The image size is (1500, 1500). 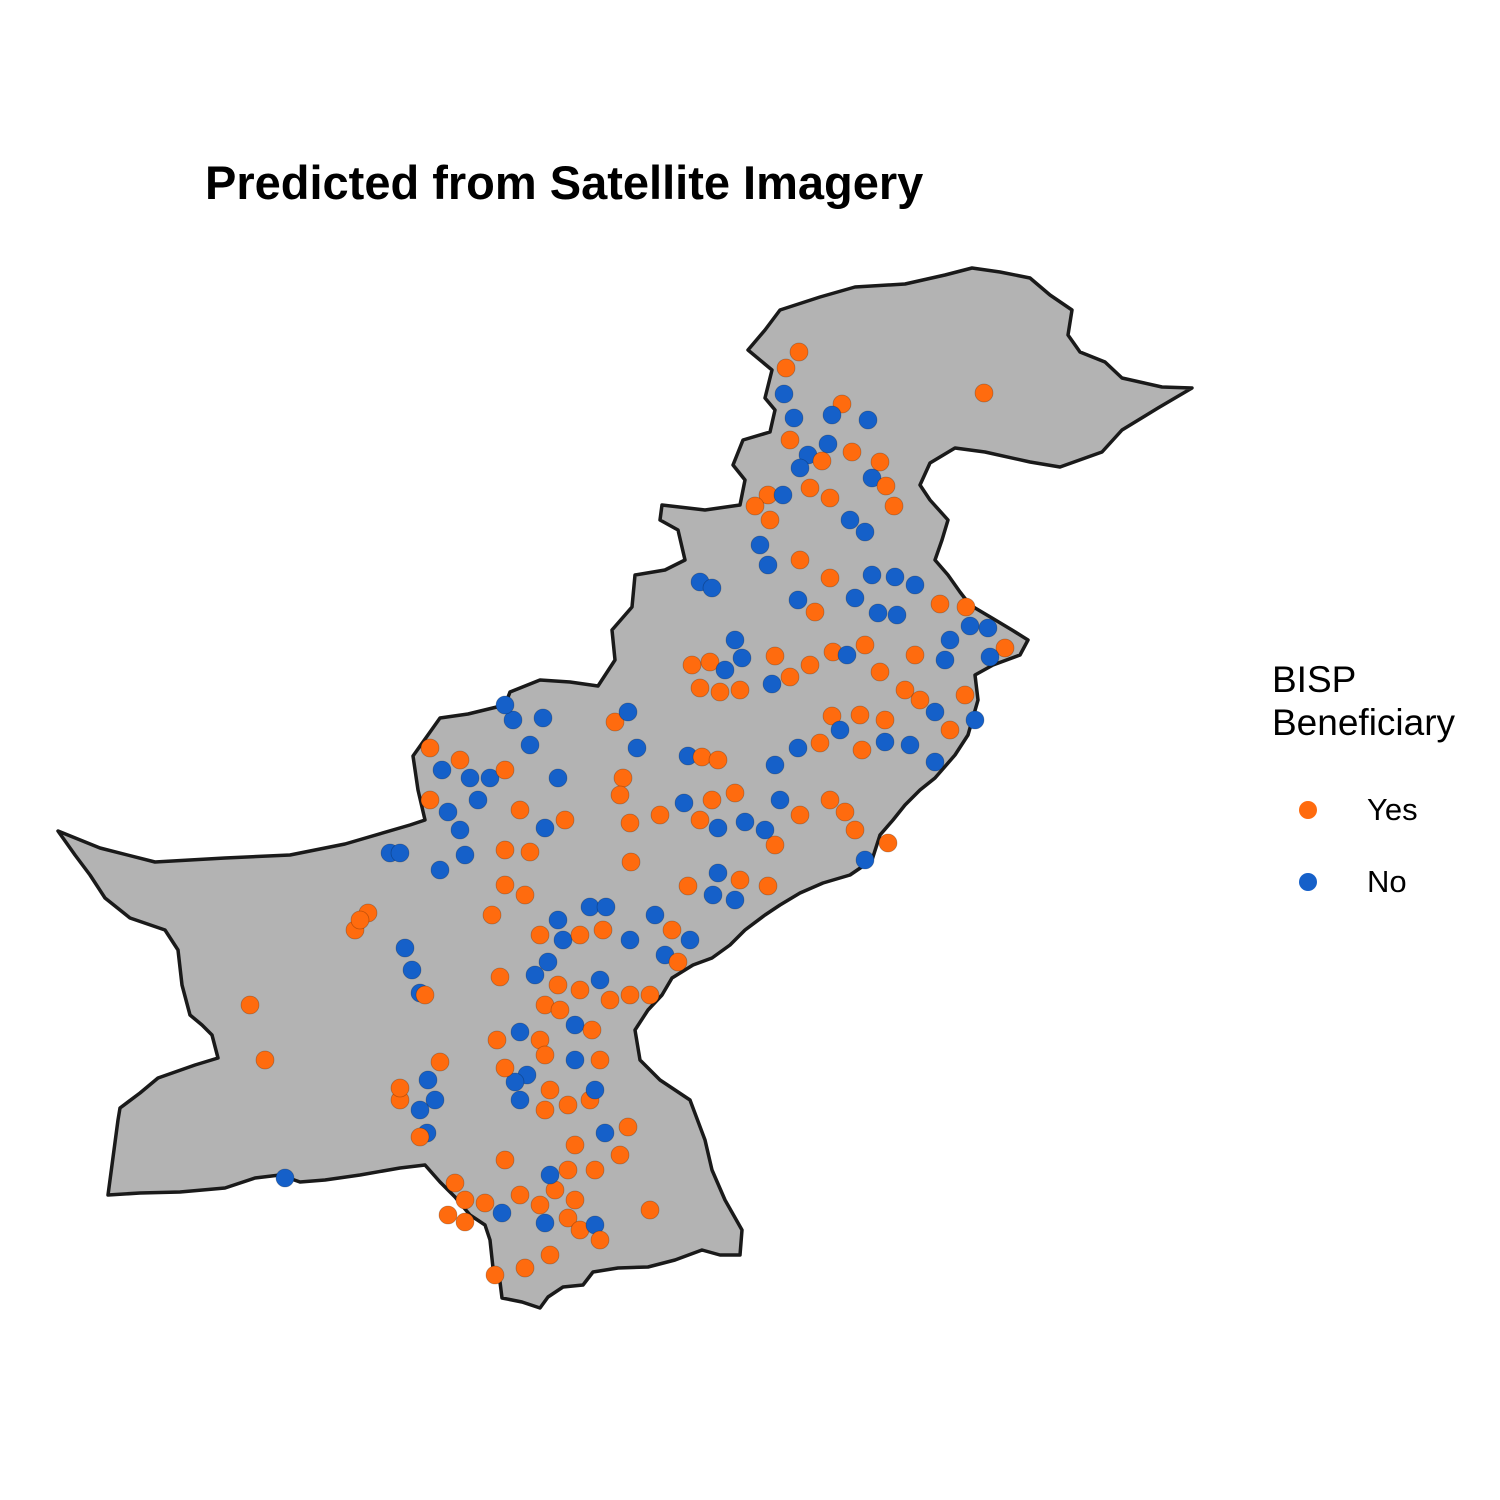 What do you see at coordinates (1363, 701) in the screenshot?
I see `legend-title: BISP Beneficiary` at bounding box center [1363, 701].